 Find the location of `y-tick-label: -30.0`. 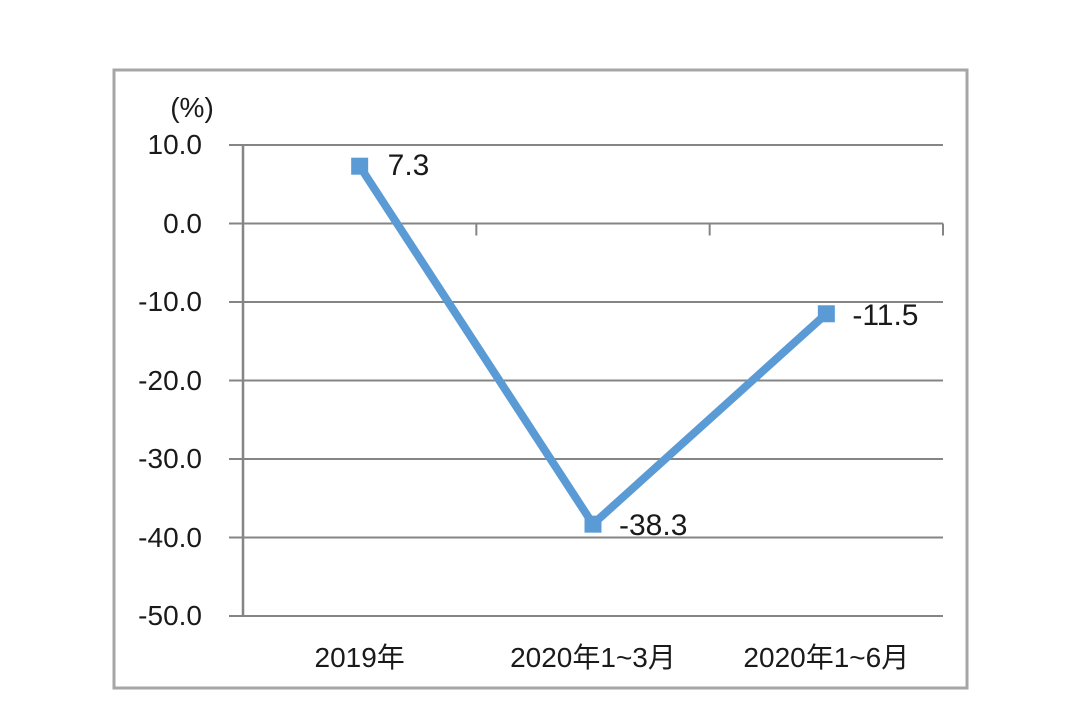

y-tick-label: -30.0 is located at coordinates (170, 458).